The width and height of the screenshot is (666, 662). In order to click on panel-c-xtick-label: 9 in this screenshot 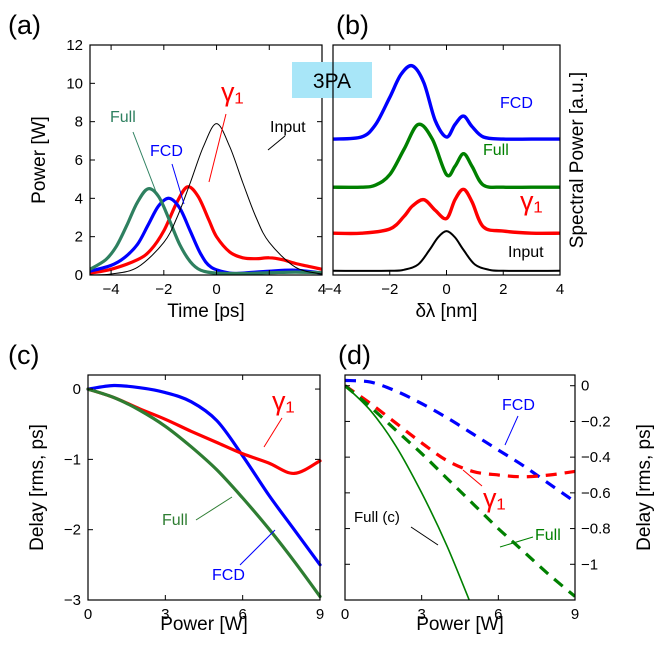, I will do `click(320, 614)`.